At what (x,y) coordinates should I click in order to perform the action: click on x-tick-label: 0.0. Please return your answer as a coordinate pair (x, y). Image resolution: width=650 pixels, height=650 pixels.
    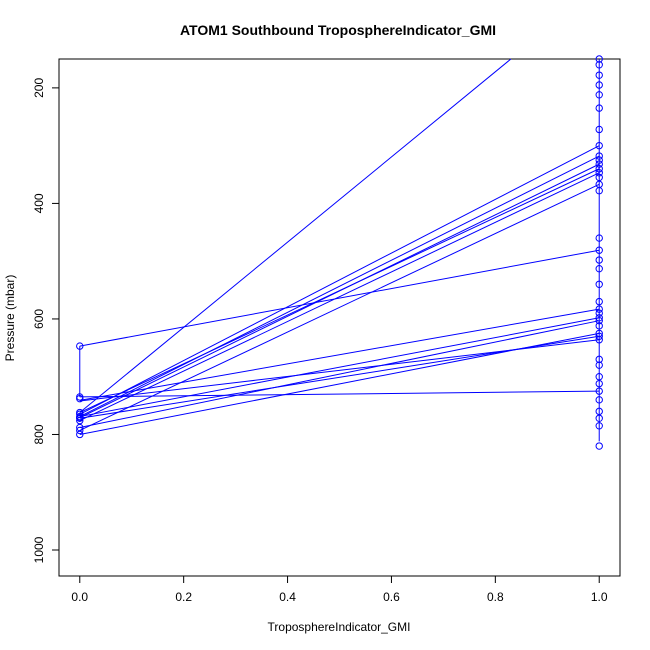
    Looking at the image, I should click on (79, 597).